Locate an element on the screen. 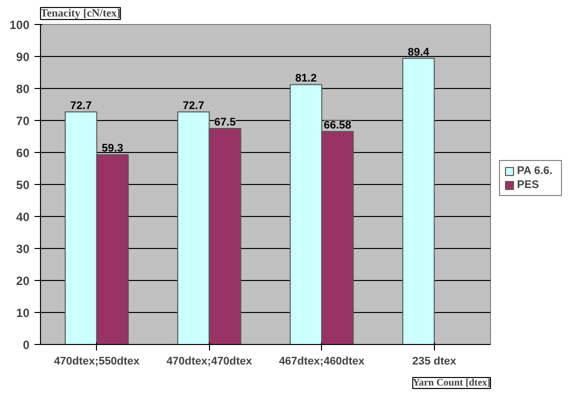 The width and height of the screenshot is (587, 414). data-label: 81.2 is located at coordinates (306, 78).